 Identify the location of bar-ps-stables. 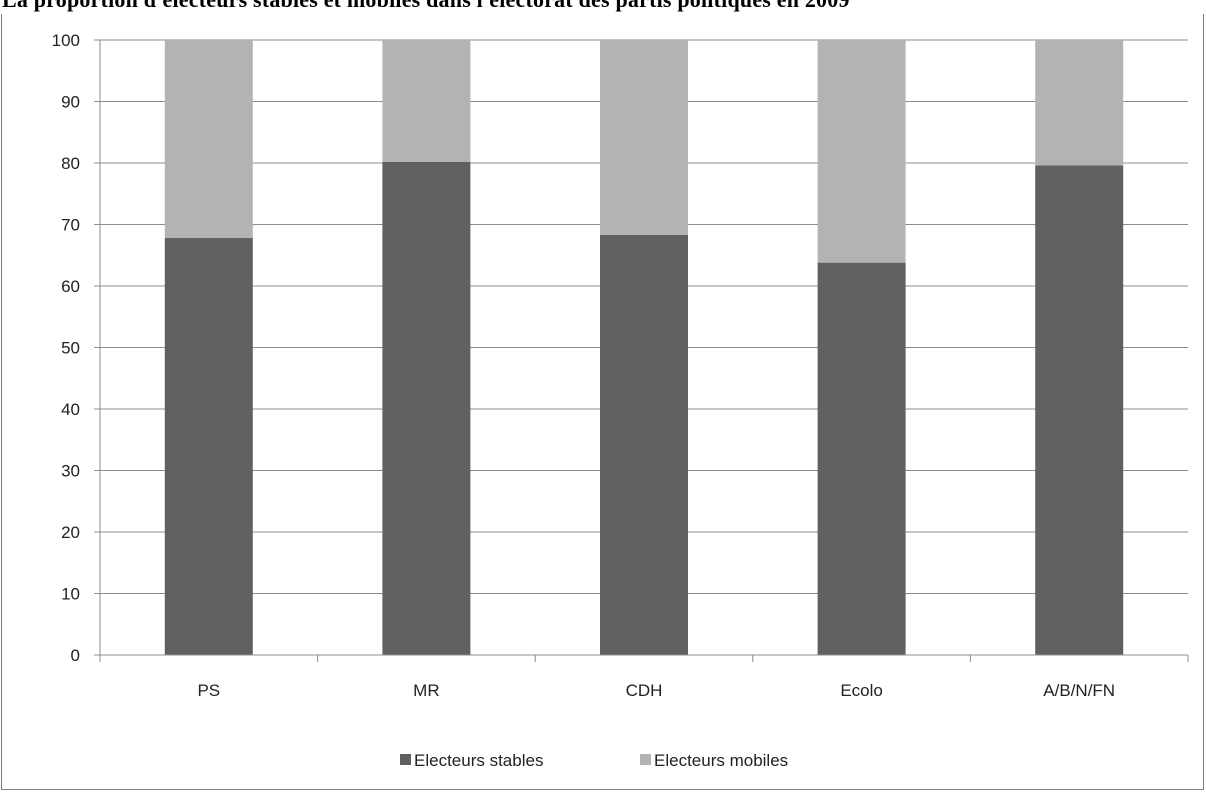
(208, 446).